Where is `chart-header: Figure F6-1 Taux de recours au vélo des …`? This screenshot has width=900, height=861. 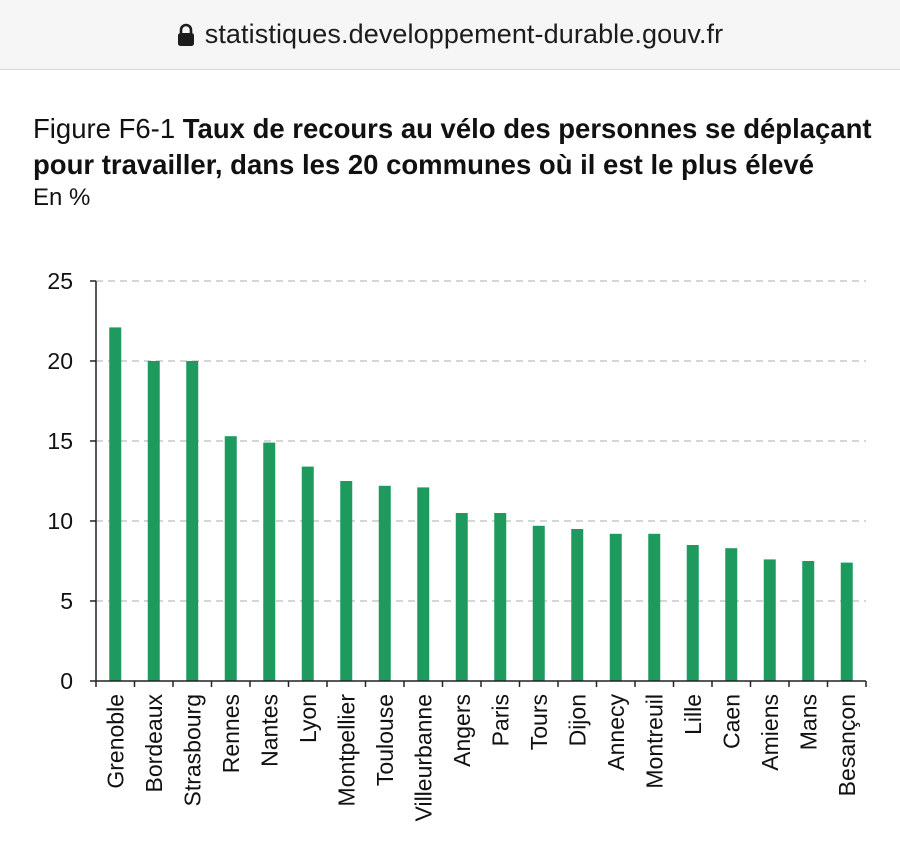 chart-header: Figure F6-1 Taux de recours au vélo des … is located at coordinates (463, 162).